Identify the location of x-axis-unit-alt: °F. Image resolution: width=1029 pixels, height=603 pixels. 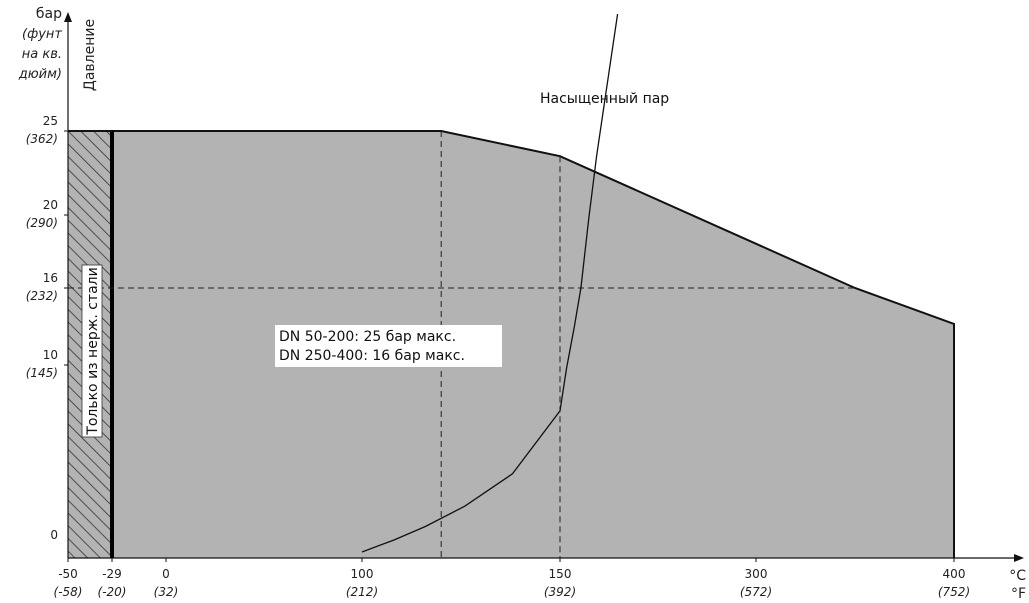
(1018, 594).